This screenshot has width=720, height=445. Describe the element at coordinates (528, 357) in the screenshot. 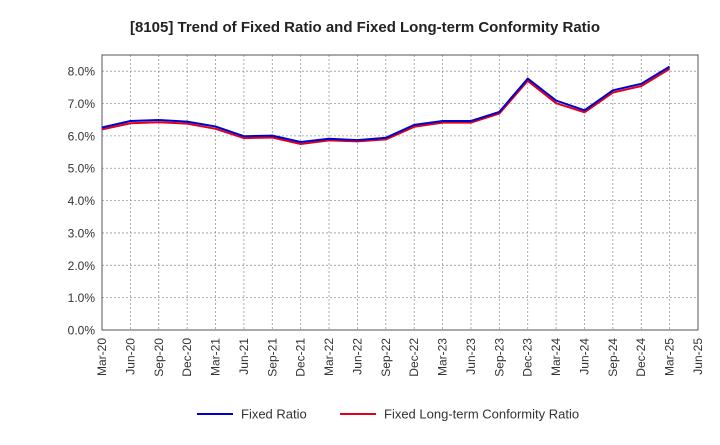

I see `x-tick-label: Dec-23` at that location.